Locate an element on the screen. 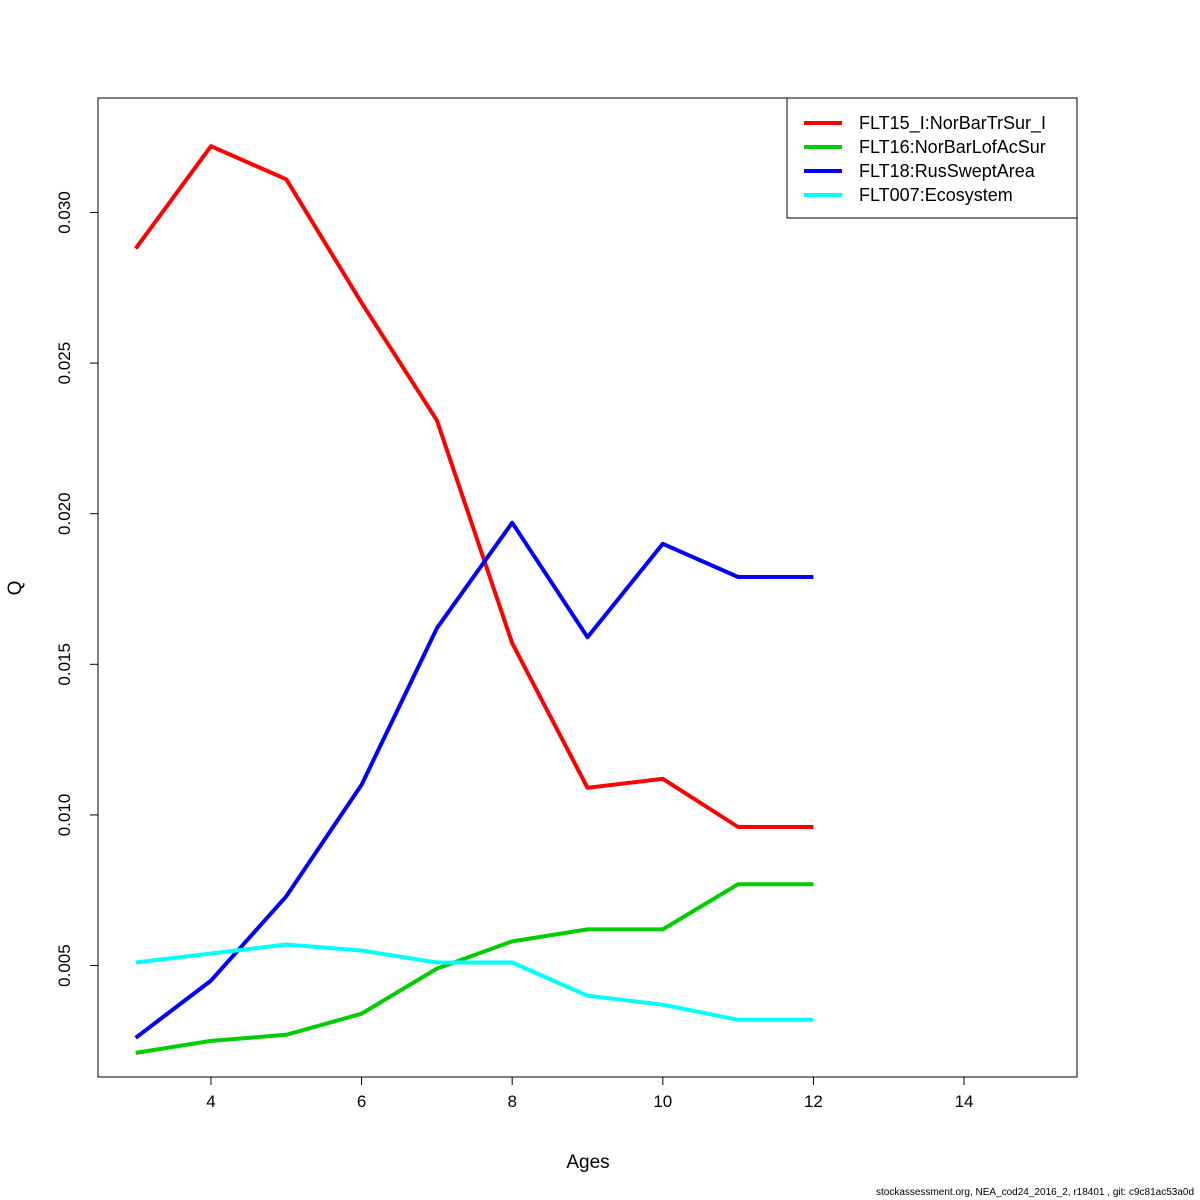 This screenshot has width=1200, height=1200. y-axis-label: Q is located at coordinates (15, 588).